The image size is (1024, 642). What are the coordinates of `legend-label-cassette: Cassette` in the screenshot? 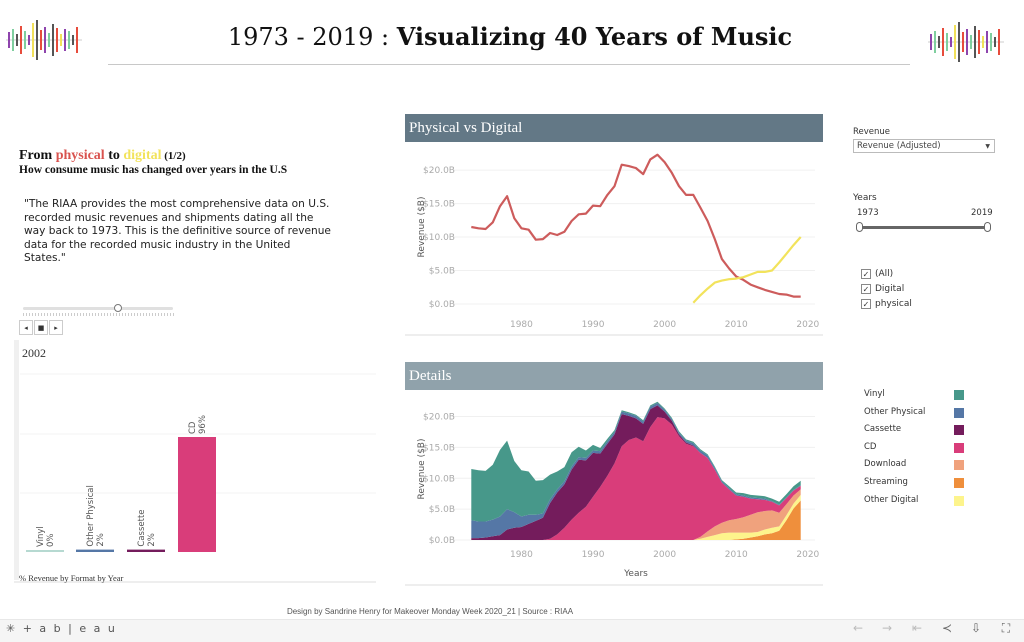 It's located at (883, 429).